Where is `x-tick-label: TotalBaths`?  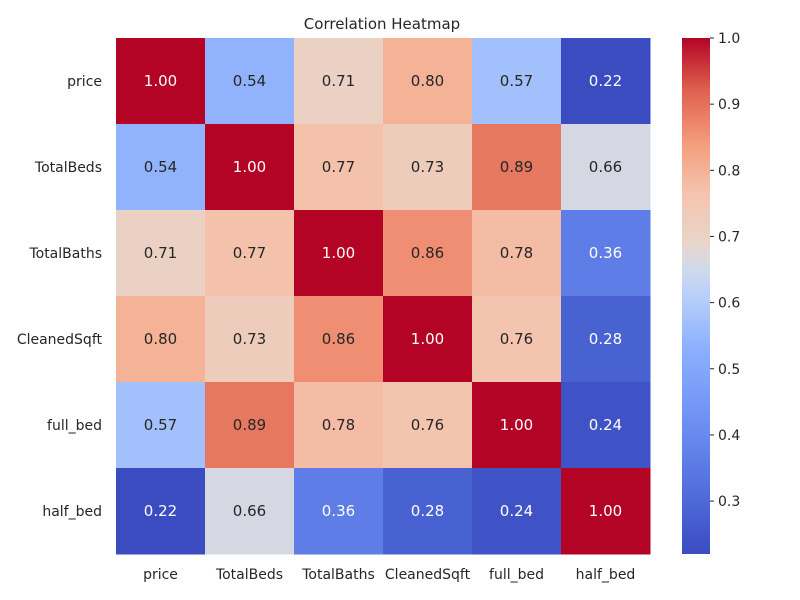
x-tick-label: TotalBaths is located at coordinates (338, 575).